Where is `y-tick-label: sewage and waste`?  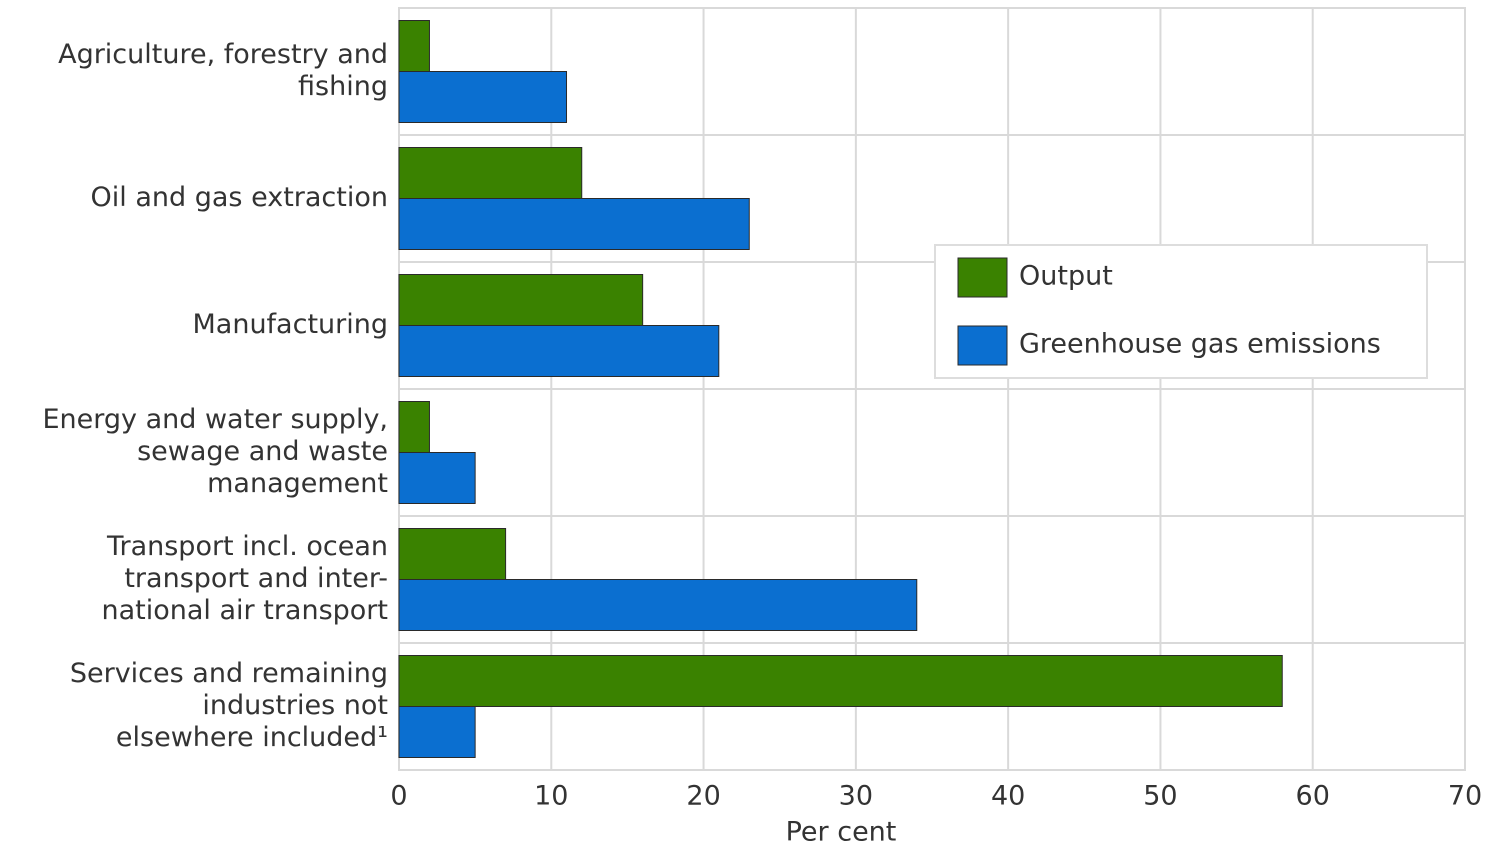
y-tick-label: sewage and waste is located at coordinates (262, 451).